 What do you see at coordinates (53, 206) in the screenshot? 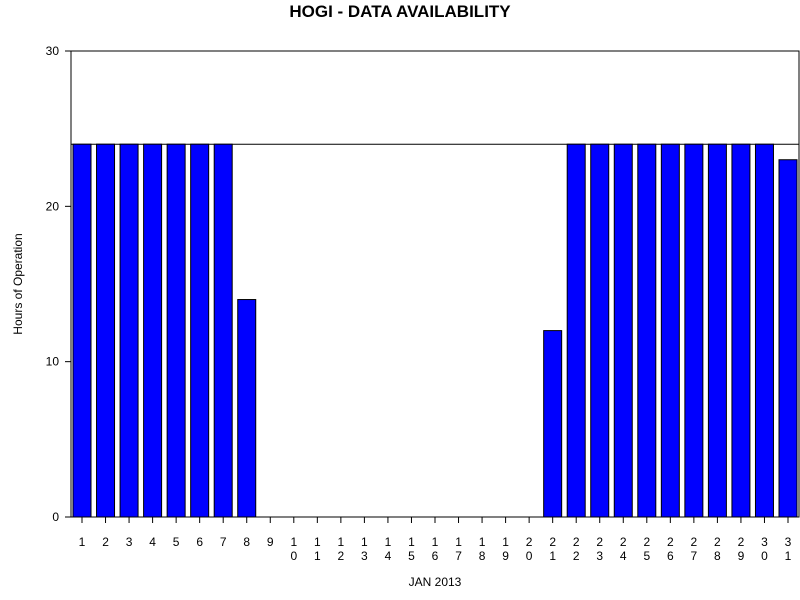
I see `y-tick-label: 20` at bounding box center [53, 206].